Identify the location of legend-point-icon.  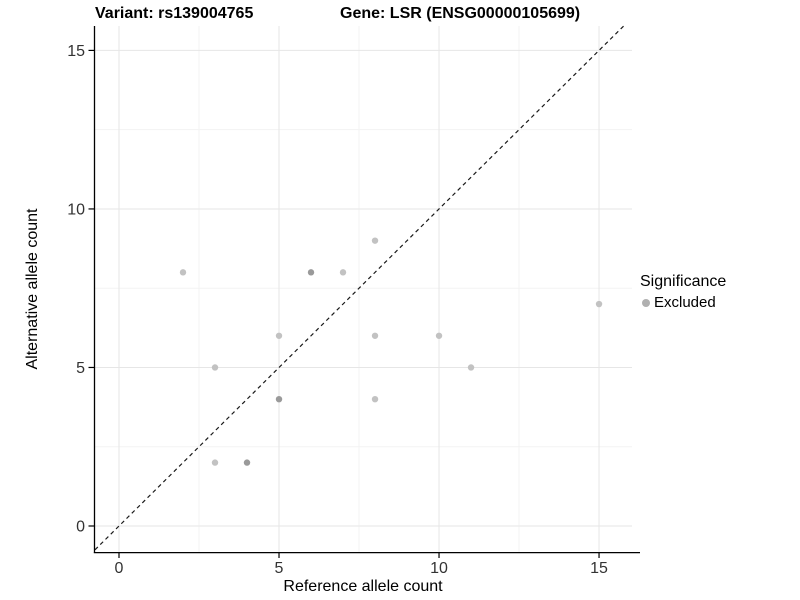
(646, 302).